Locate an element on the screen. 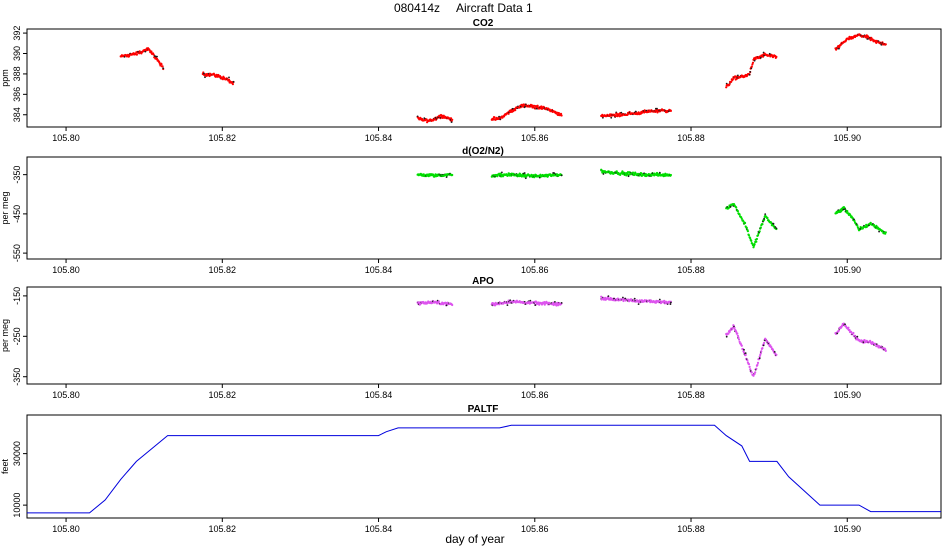 The image size is (950, 555). y-tick-label: 386 is located at coordinates (17, 94).